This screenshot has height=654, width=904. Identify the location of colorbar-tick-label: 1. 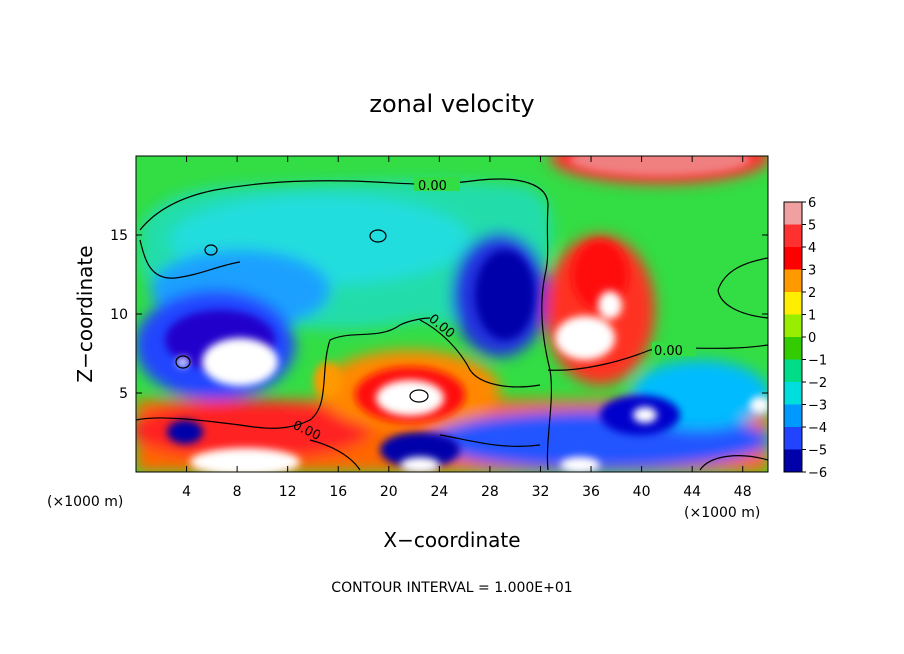
(812, 316).